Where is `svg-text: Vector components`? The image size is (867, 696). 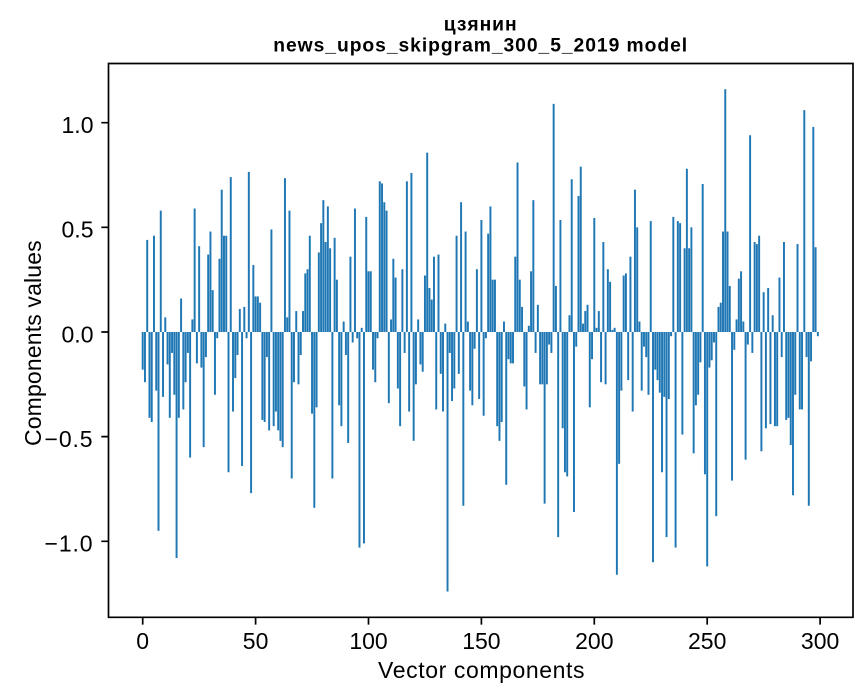 svg-text: Vector components is located at coordinates (481, 670).